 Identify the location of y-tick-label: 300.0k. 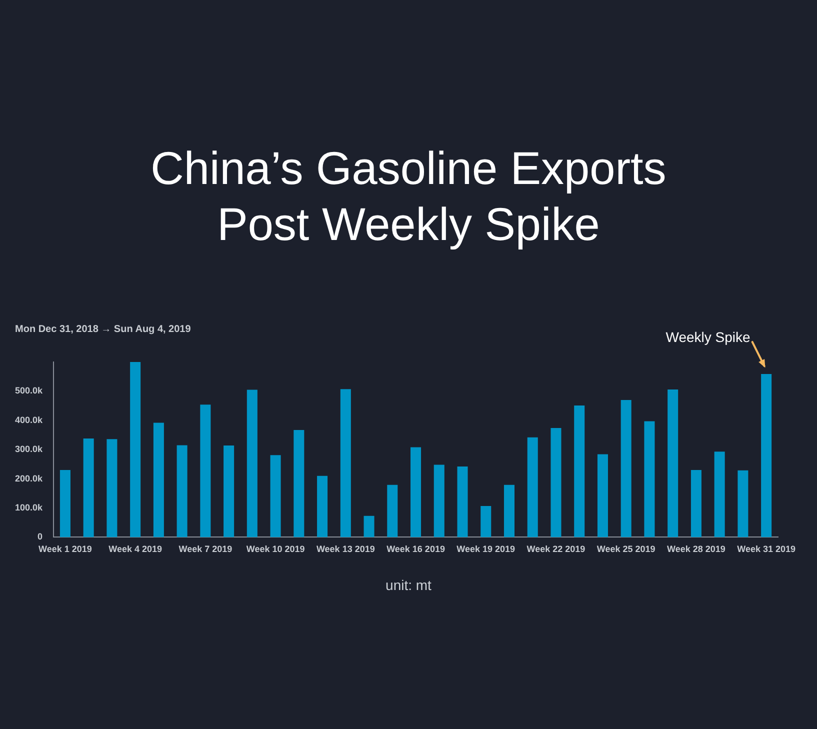
(29, 449).